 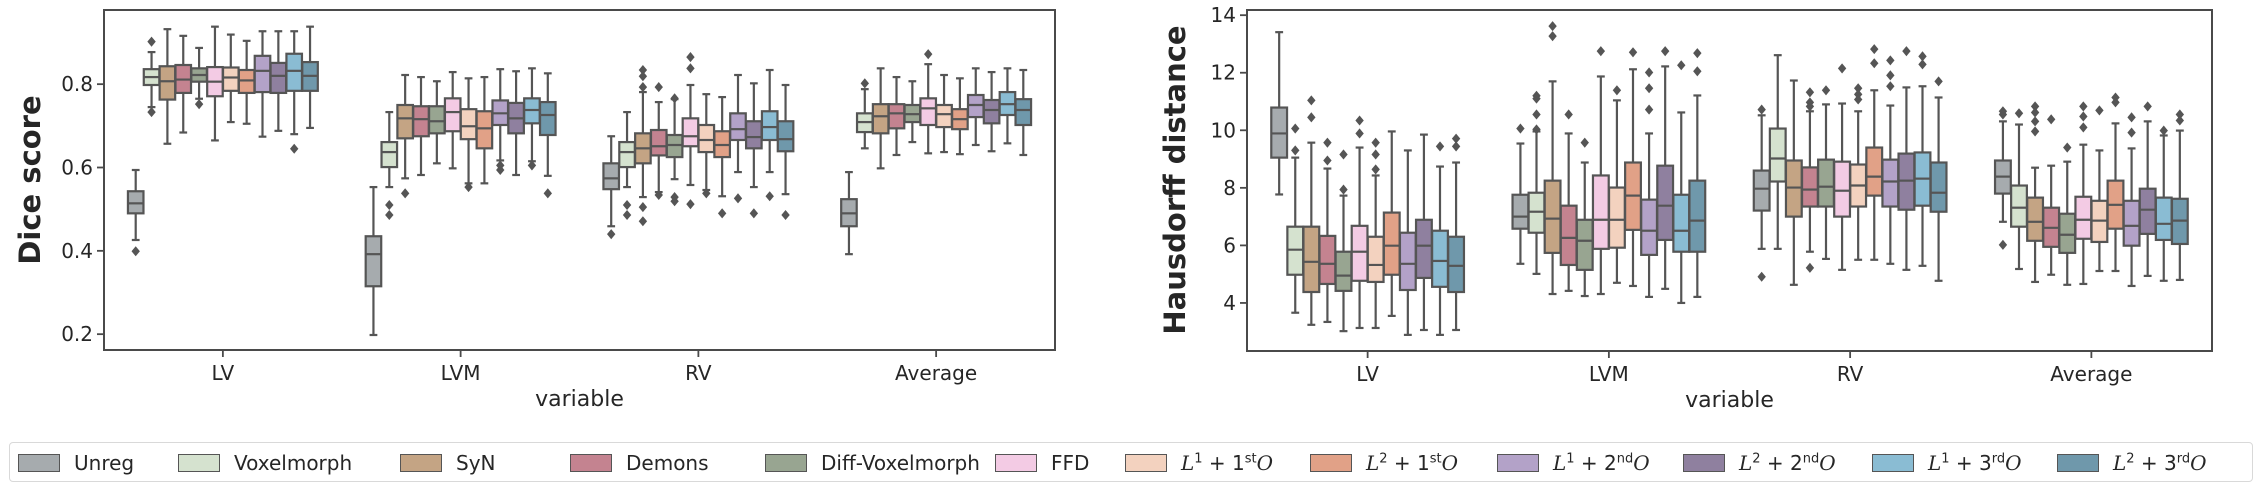 I want to click on legend-item: Unreg, so click(x=76, y=463).